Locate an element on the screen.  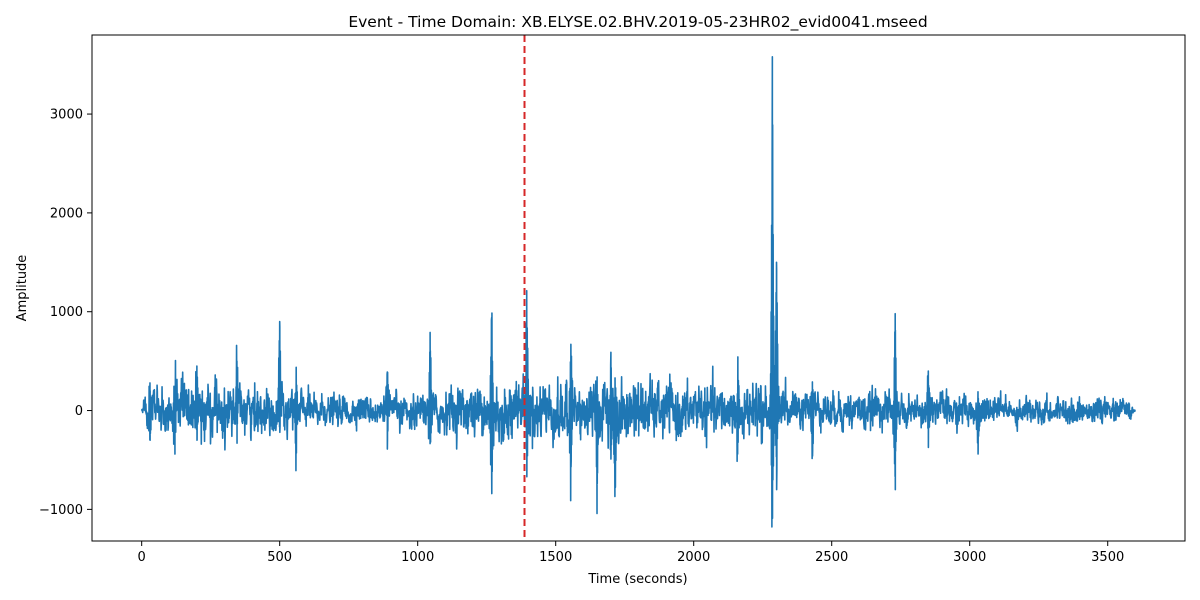
x-tick-label: 500 is located at coordinates (279, 557).